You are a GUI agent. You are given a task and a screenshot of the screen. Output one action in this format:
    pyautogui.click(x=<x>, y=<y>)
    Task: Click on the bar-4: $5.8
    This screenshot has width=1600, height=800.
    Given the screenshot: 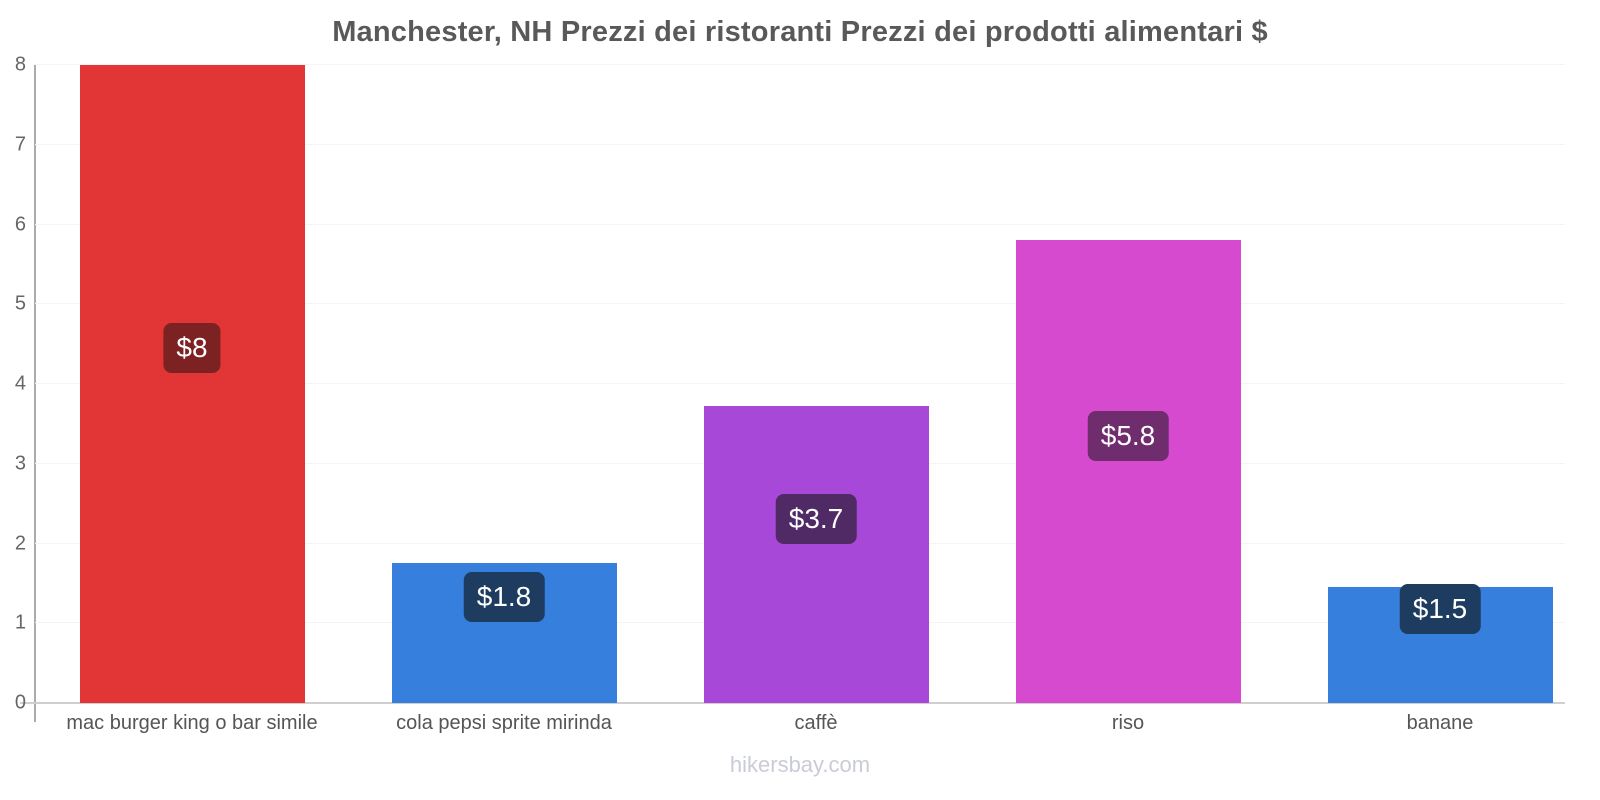 What is the action you would take?
    pyautogui.click(x=1128, y=471)
    